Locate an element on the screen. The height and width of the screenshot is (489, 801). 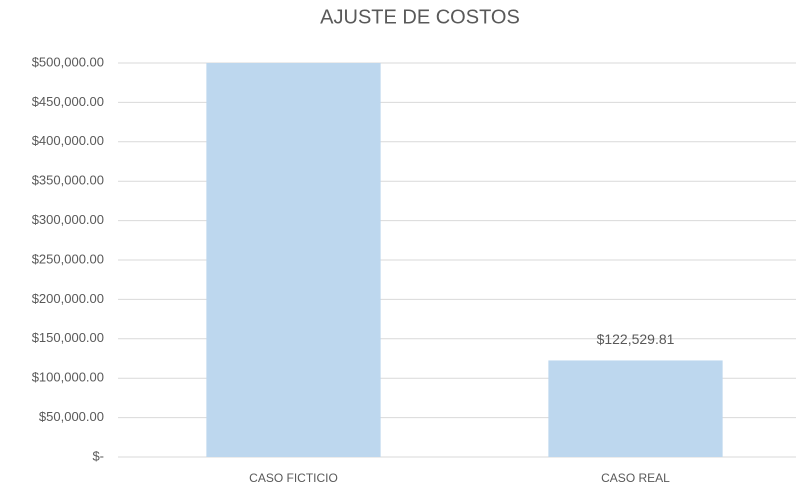
bar is located at coordinates (635, 408).